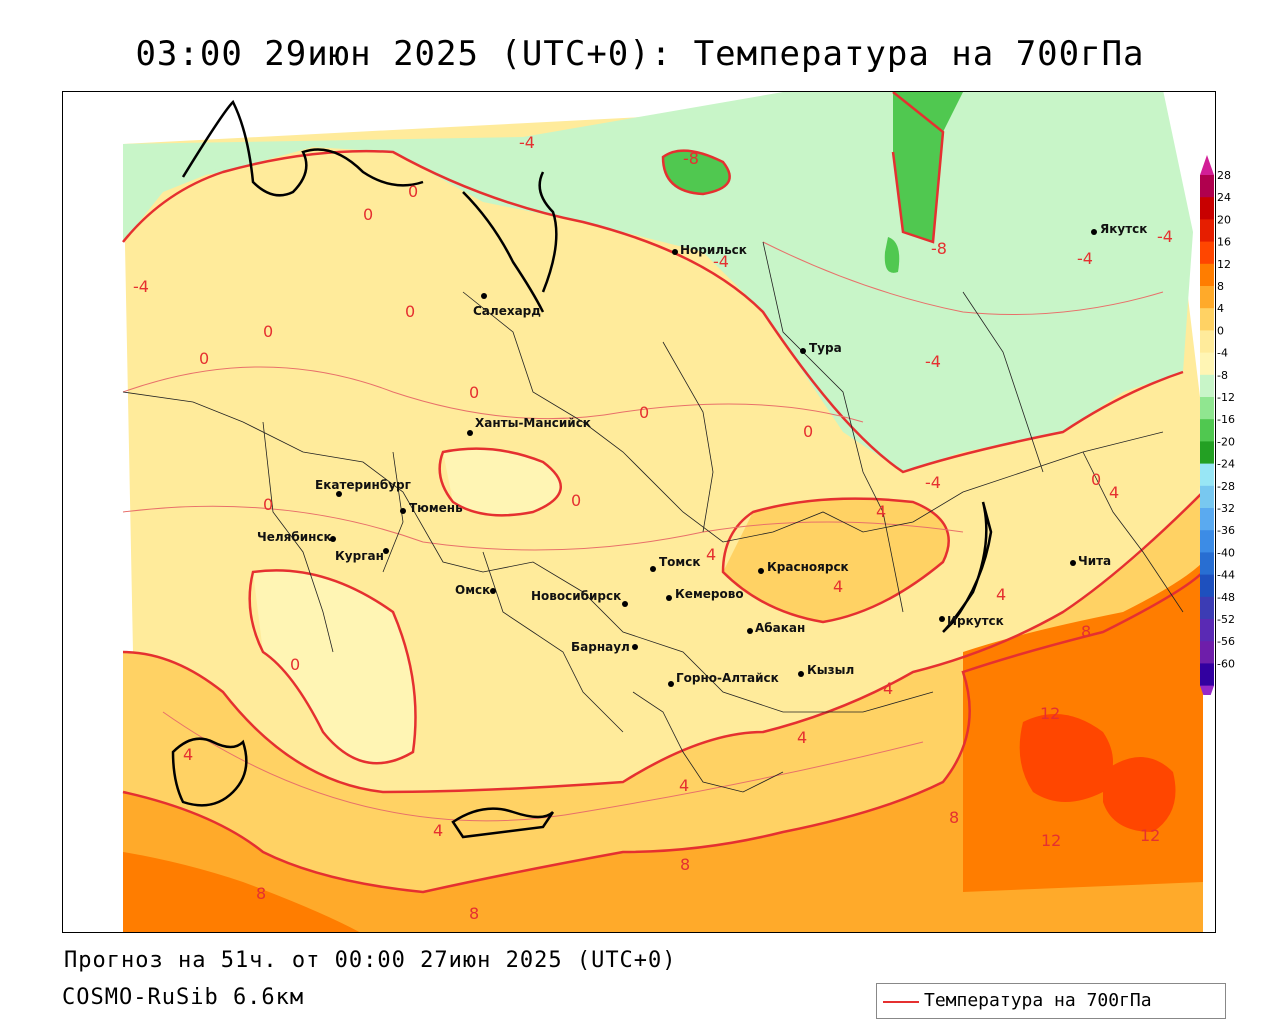 This screenshot has width=1280, height=1024. What do you see at coordinates (334, 667) in the screenshot?
I see `field-west-pale` at bounding box center [334, 667].